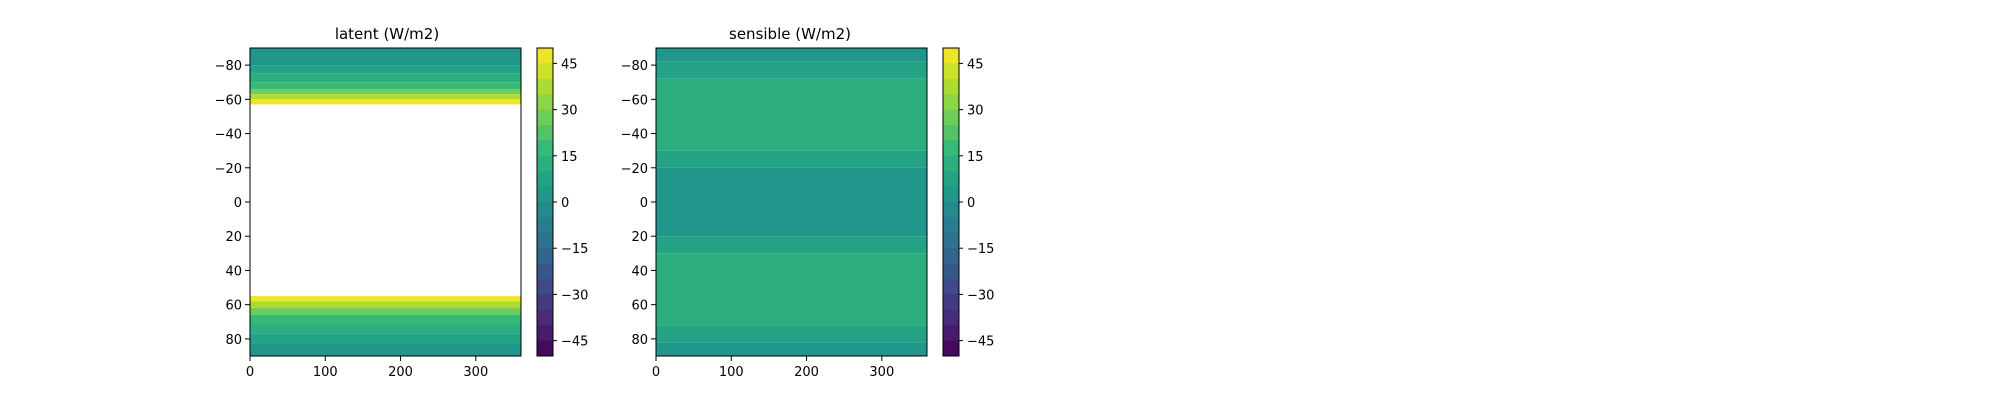 This screenshot has width=2000, height=400. What do you see at coordinates (639, 340) in the screenshot?
I see `y-tick-label-8: 80` at bounding box center [639, 340].